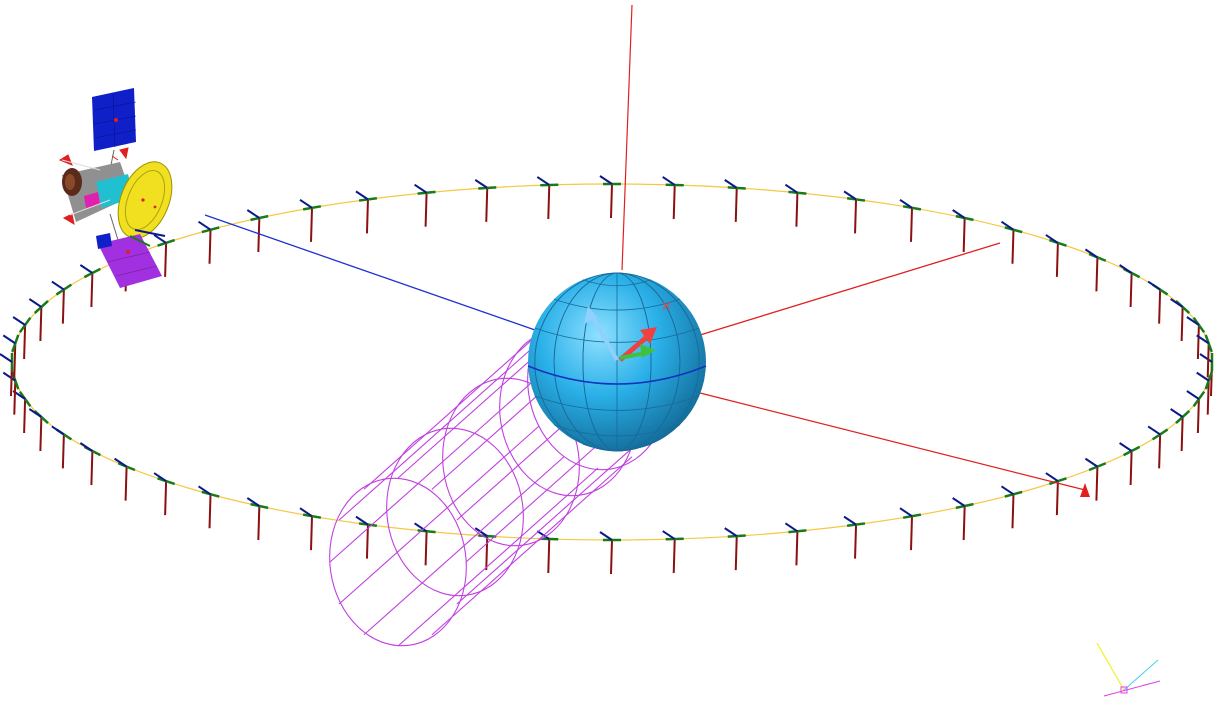  I want to click on planet-globe: ×, so click(617, 362).